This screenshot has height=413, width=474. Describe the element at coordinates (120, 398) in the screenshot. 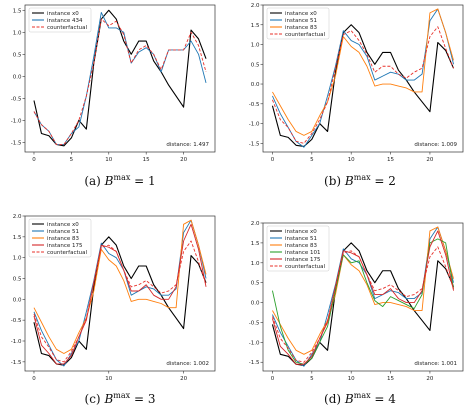

I see `panel-caption: (c) Bmax = 3` at that location.